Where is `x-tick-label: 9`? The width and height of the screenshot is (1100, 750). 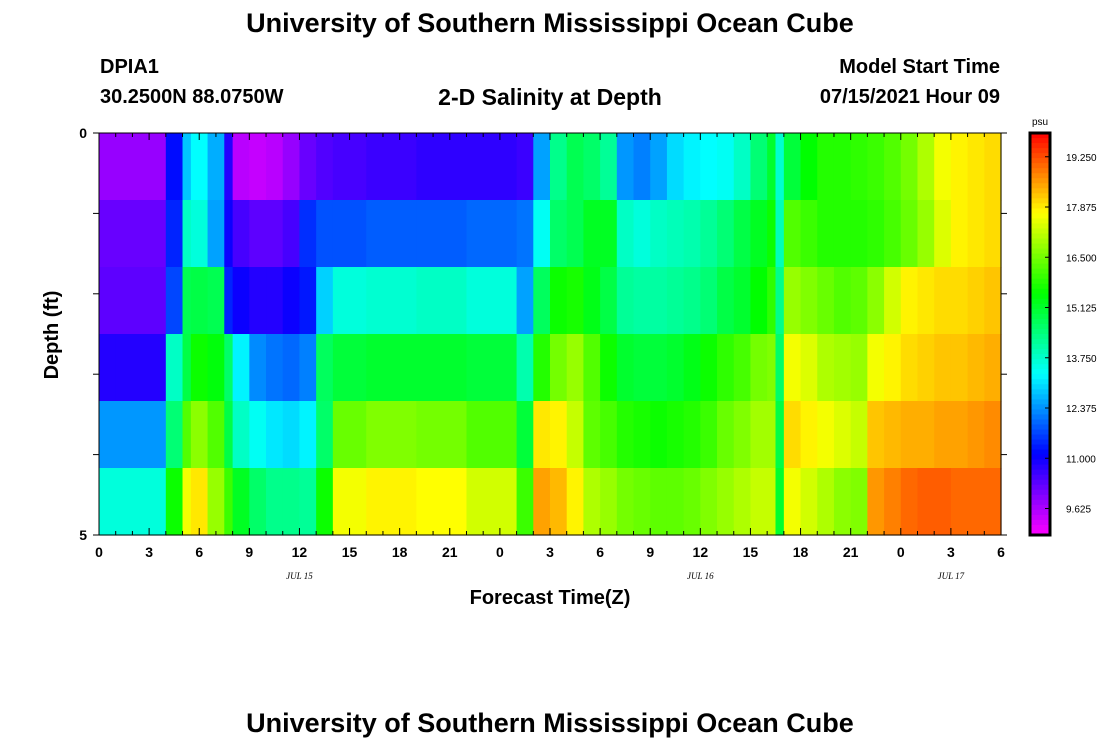 x-tick-label: 9 is located at coordinates (249, 552).